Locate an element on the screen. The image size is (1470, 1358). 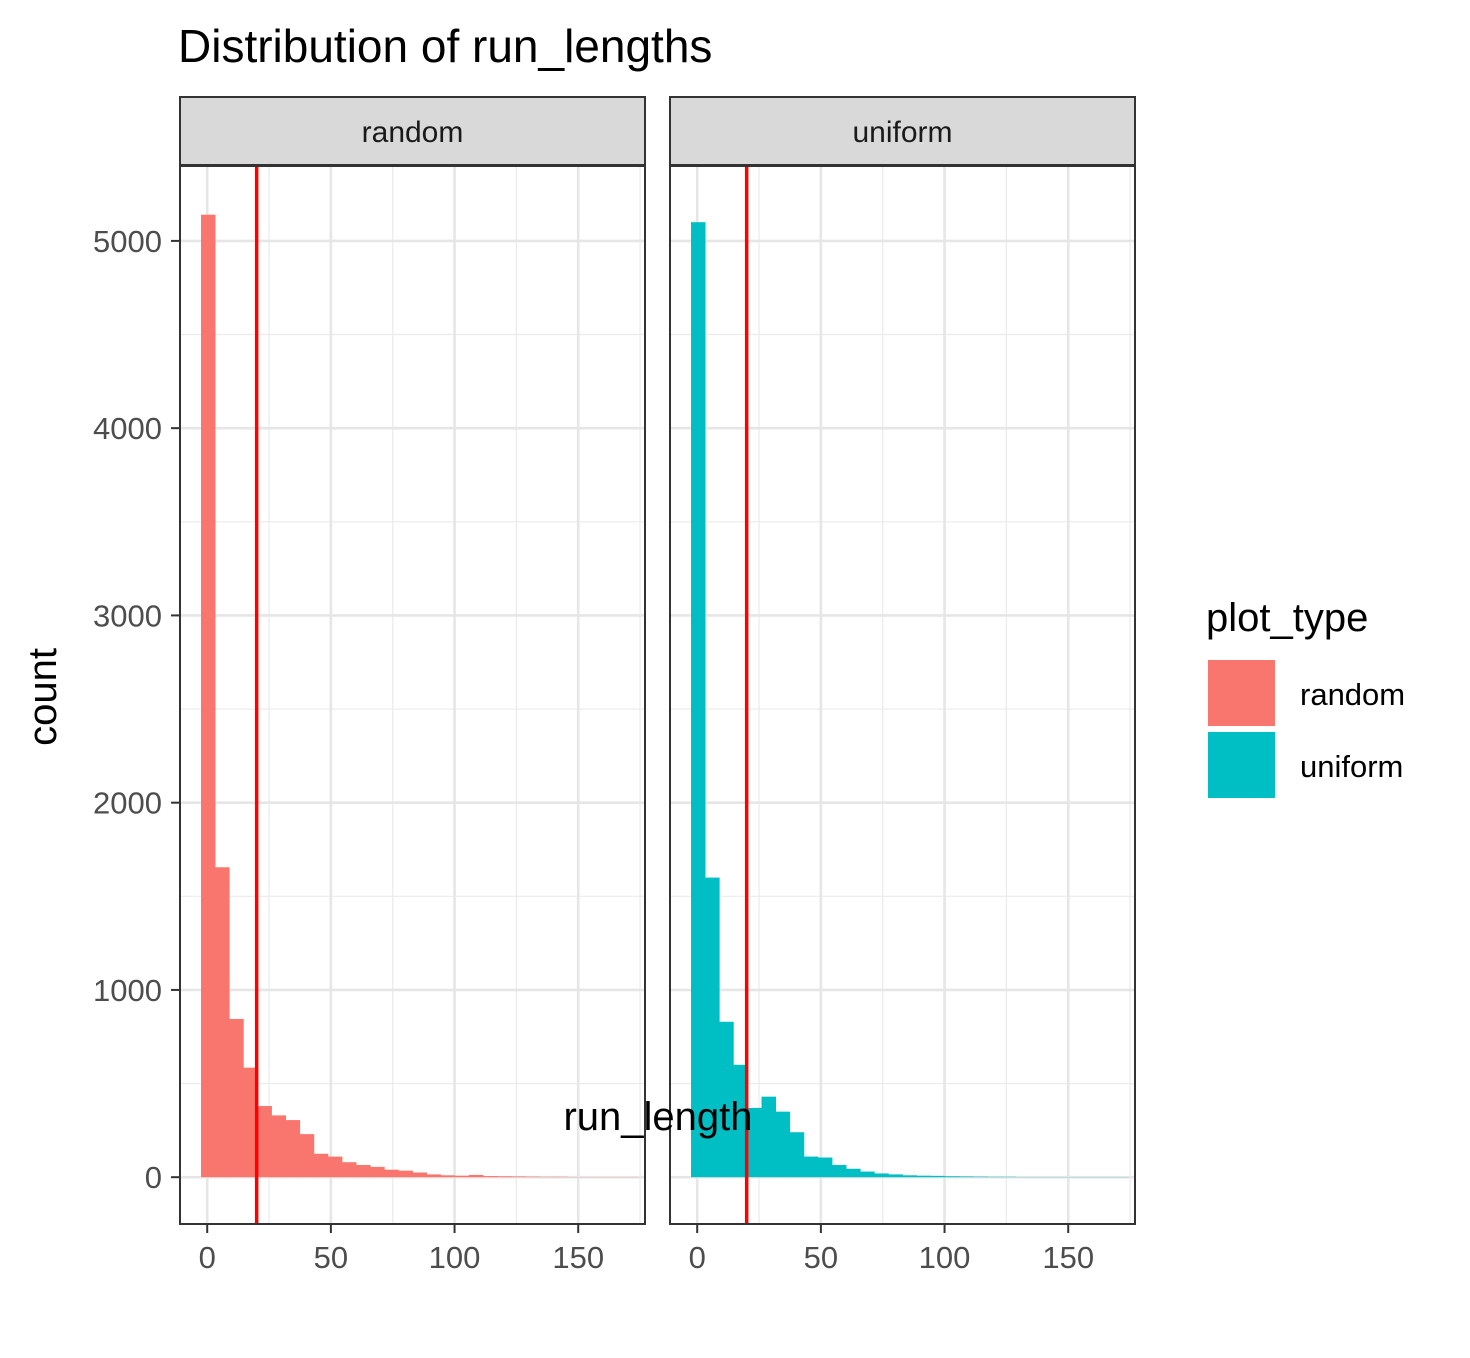
y-tick-label: 2000 is located at coordinates (127, 803).